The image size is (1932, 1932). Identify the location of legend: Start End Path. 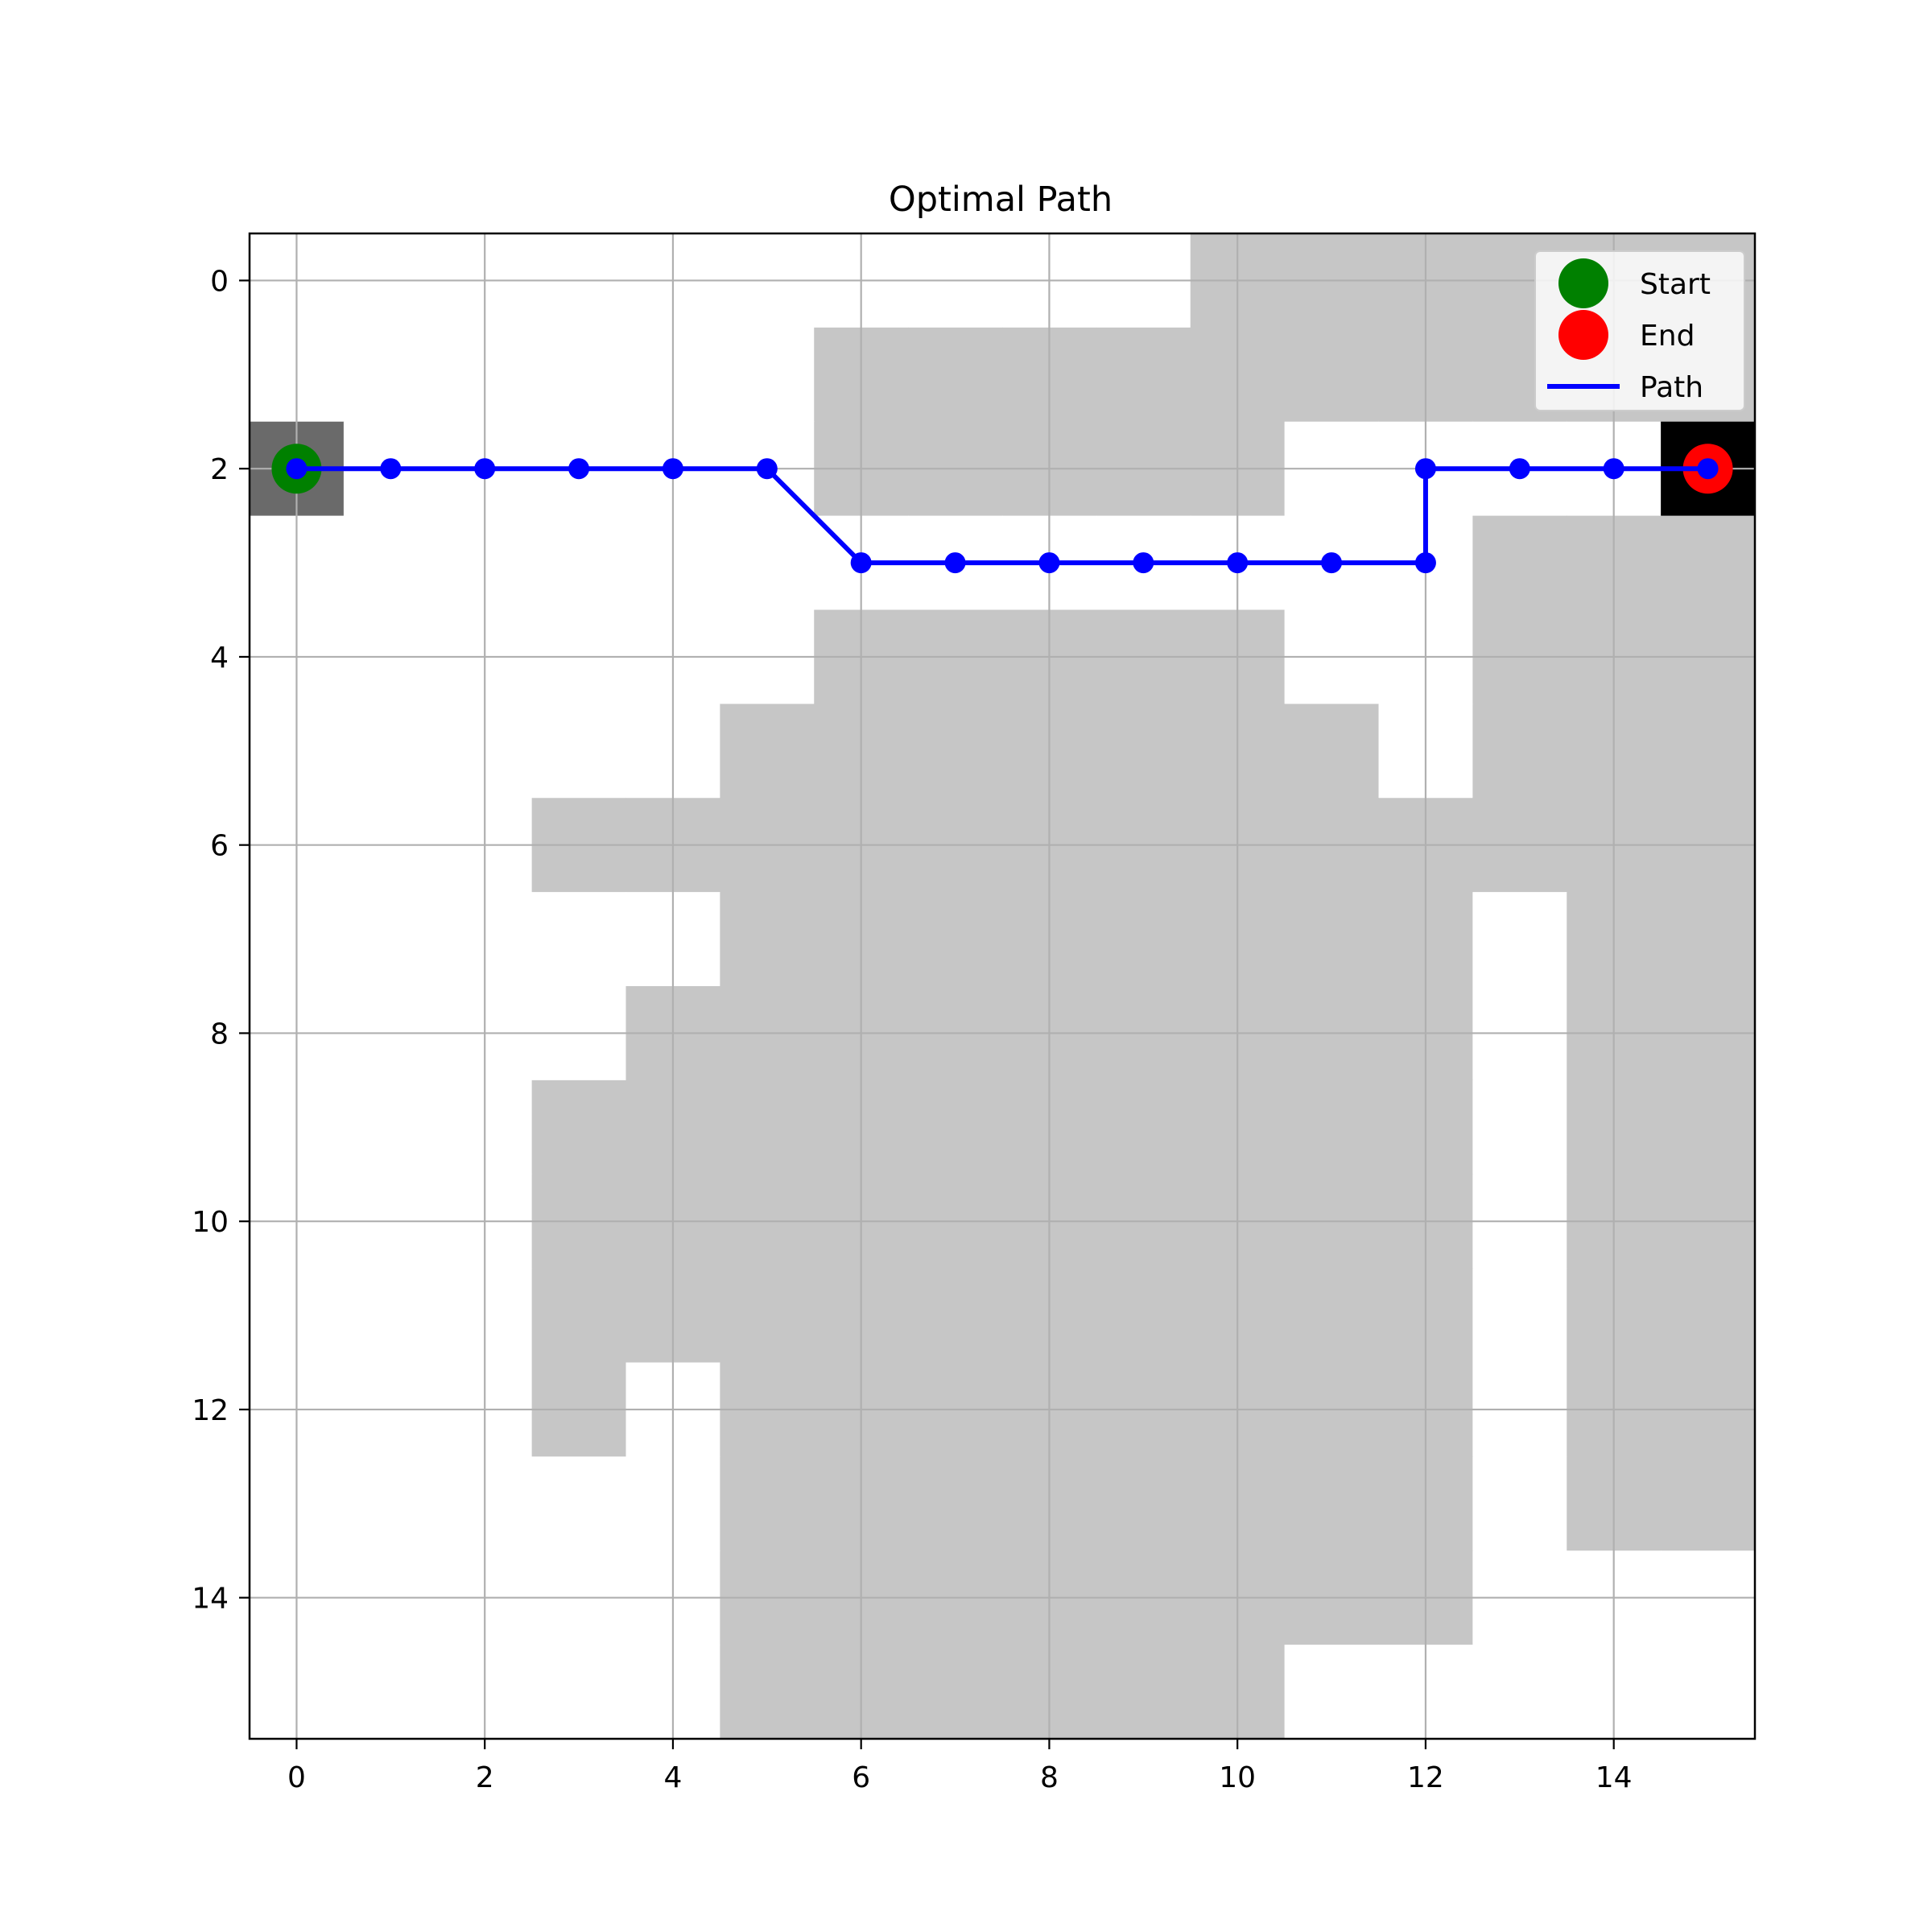
(1639, 330).